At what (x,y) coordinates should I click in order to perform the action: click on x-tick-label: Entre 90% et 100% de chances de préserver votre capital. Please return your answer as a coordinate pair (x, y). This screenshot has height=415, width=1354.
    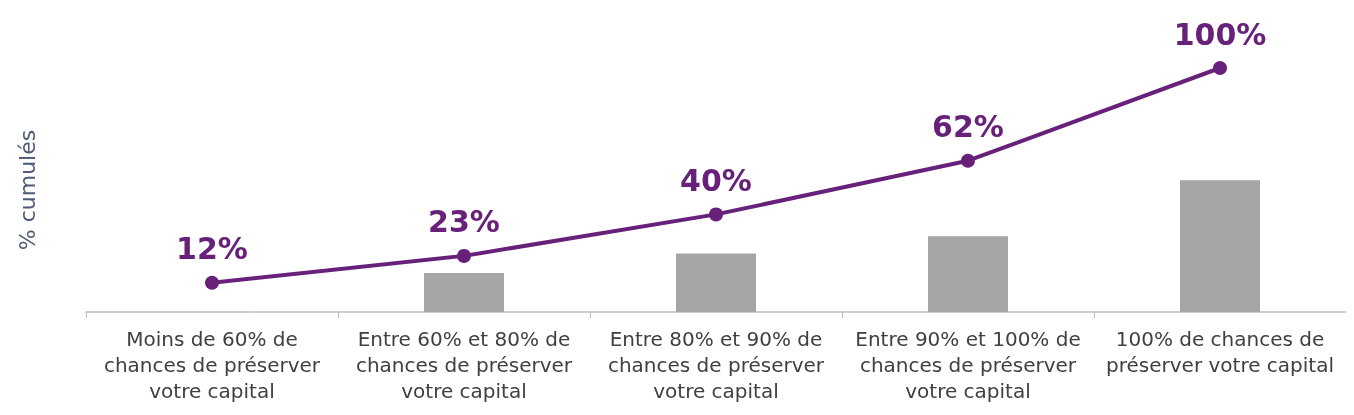
    Looking at the image, I should click on (968, 365).